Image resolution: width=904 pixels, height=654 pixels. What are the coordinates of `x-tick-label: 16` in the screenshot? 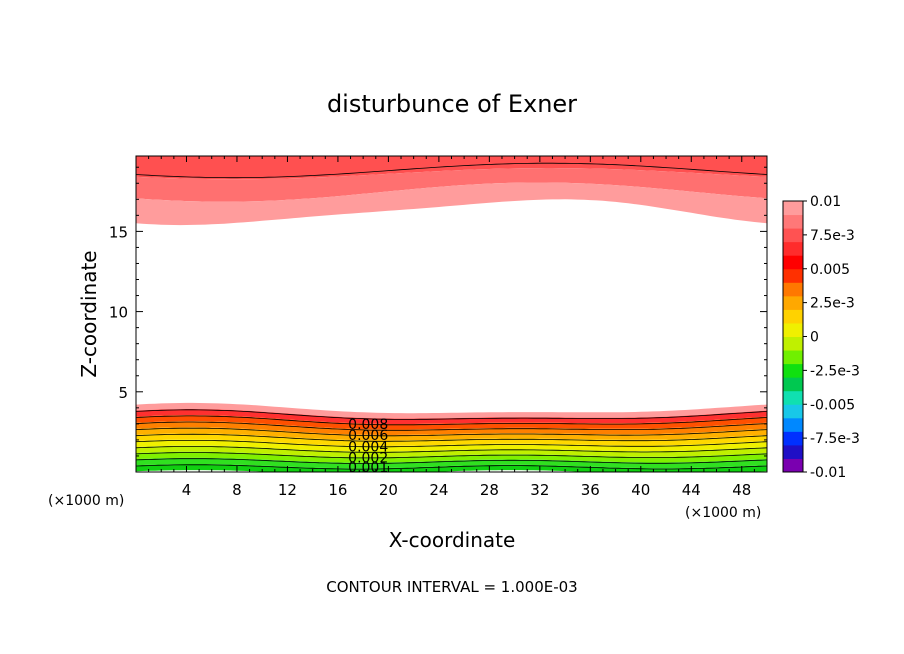 It's located at (337, 490).